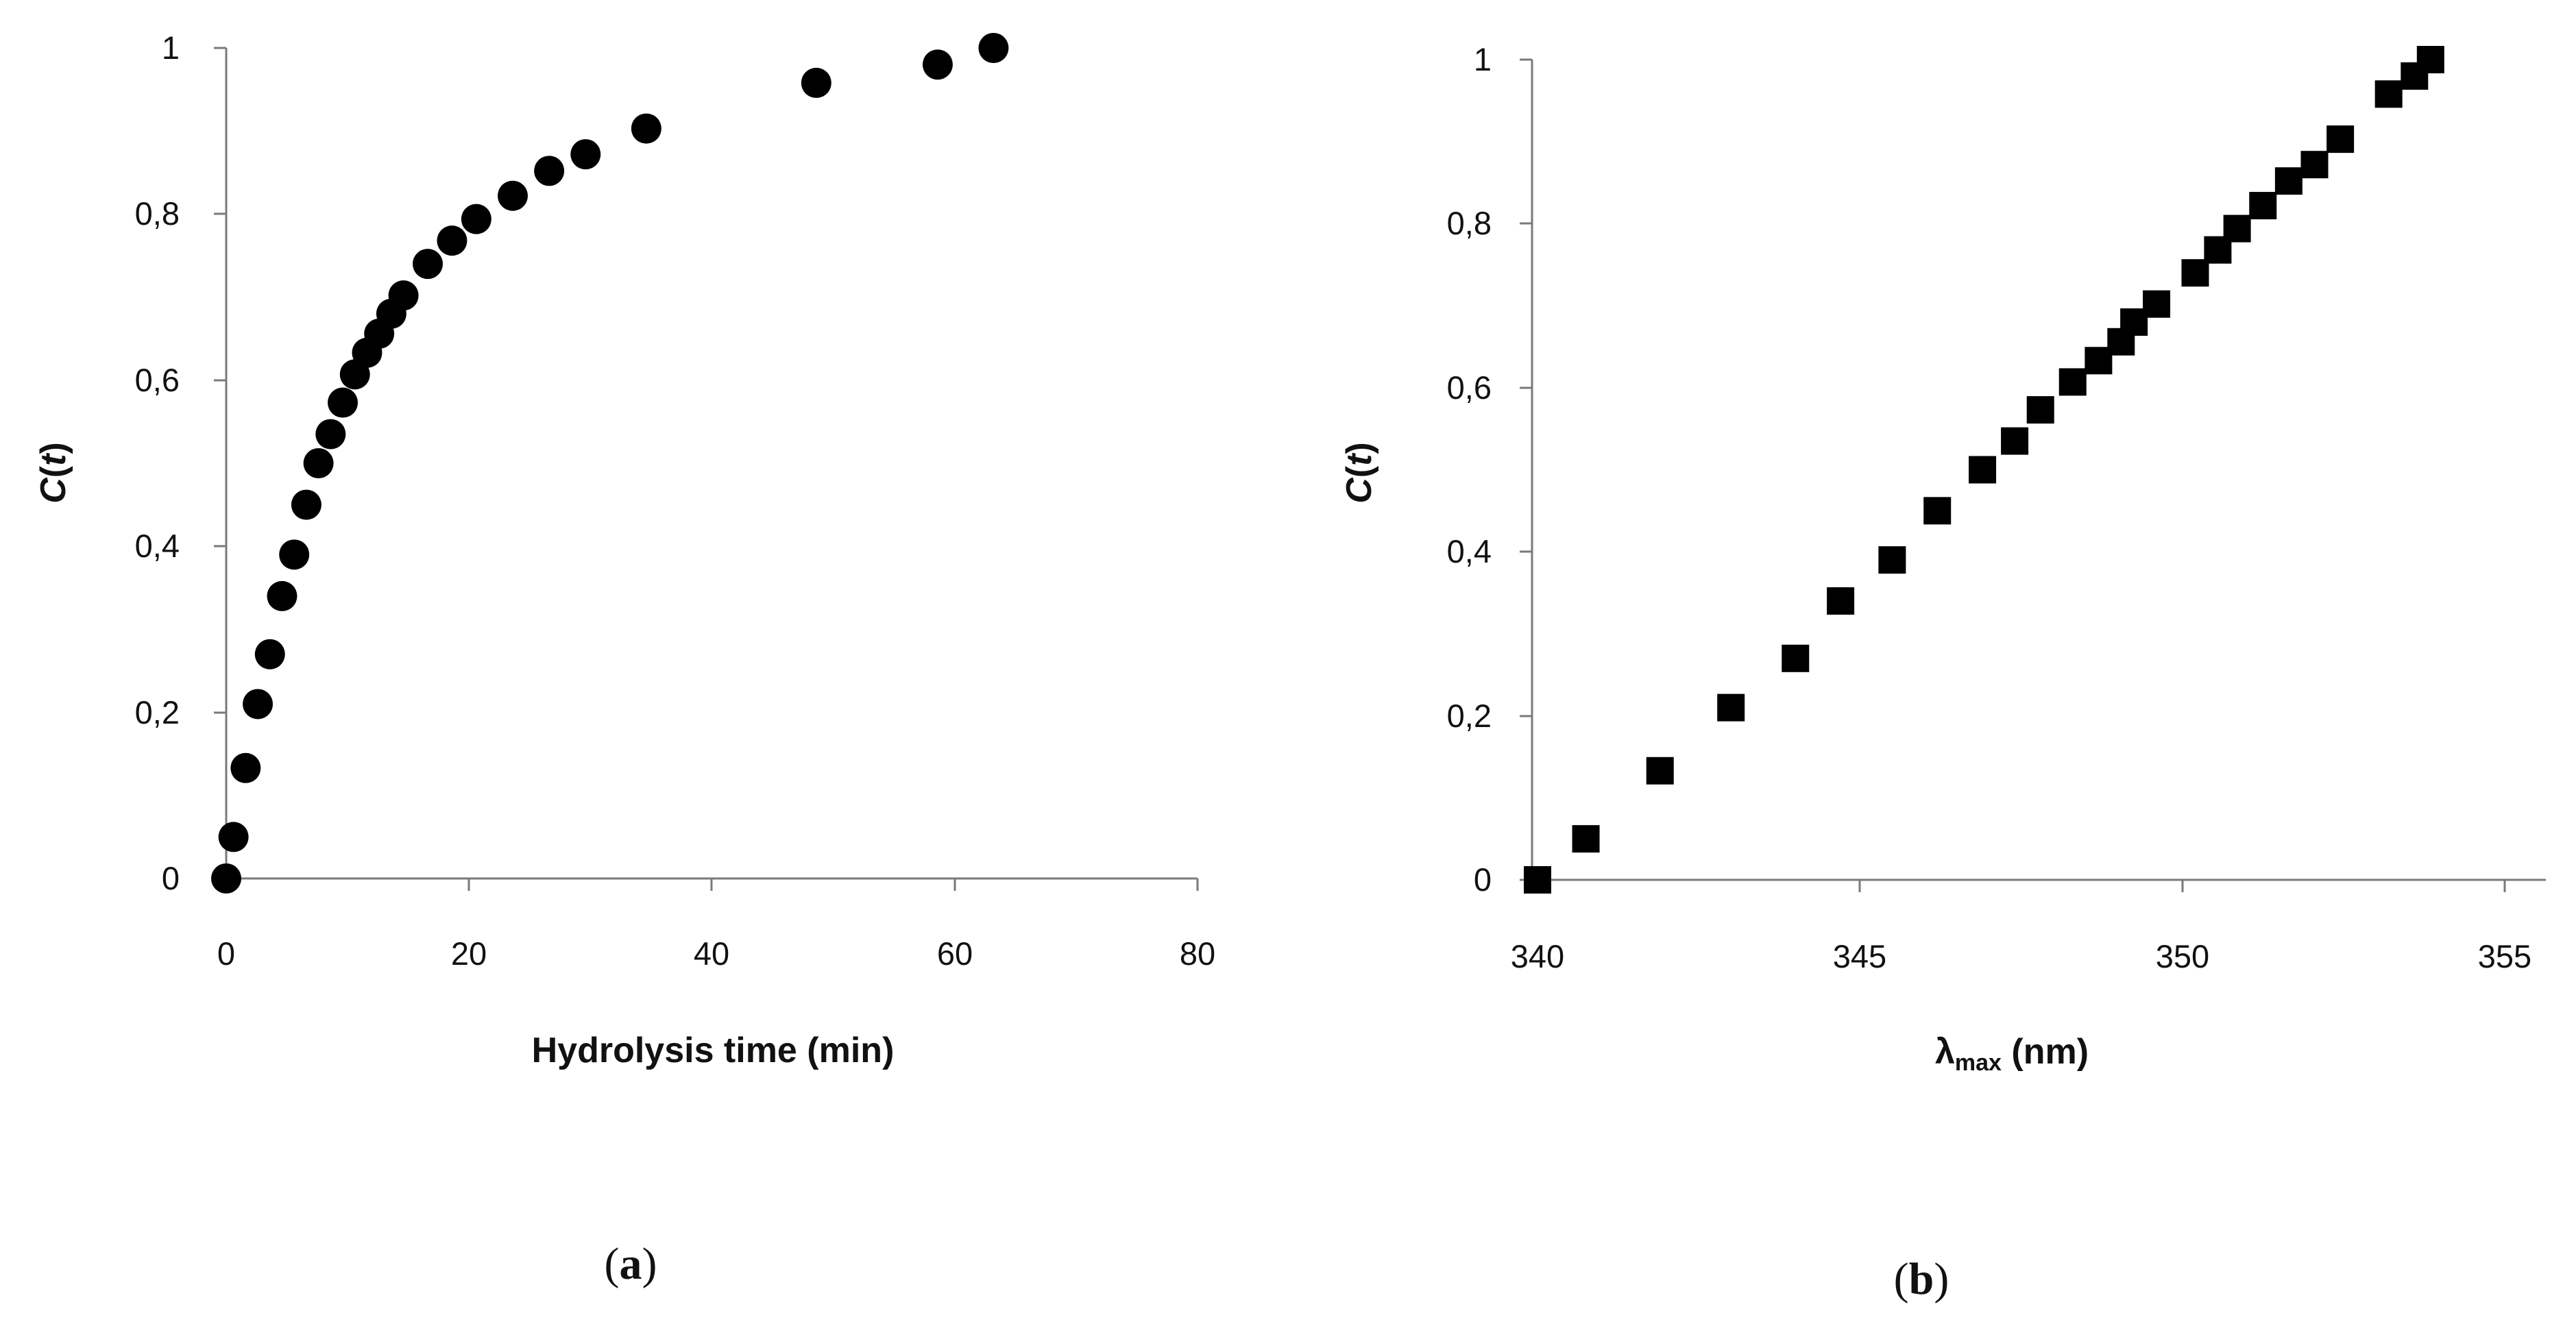 This screenshot has height=1328, width=2576. I want to click on panel-a-label-open: (, so click(612, 1264).